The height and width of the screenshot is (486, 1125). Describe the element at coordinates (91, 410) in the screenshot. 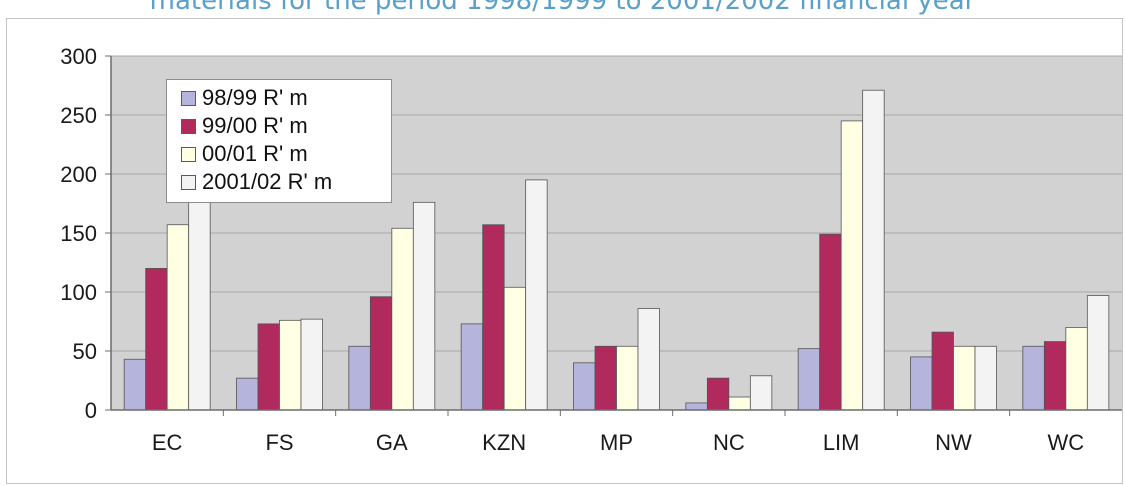

I see `y-tick-label: 0` at that location.